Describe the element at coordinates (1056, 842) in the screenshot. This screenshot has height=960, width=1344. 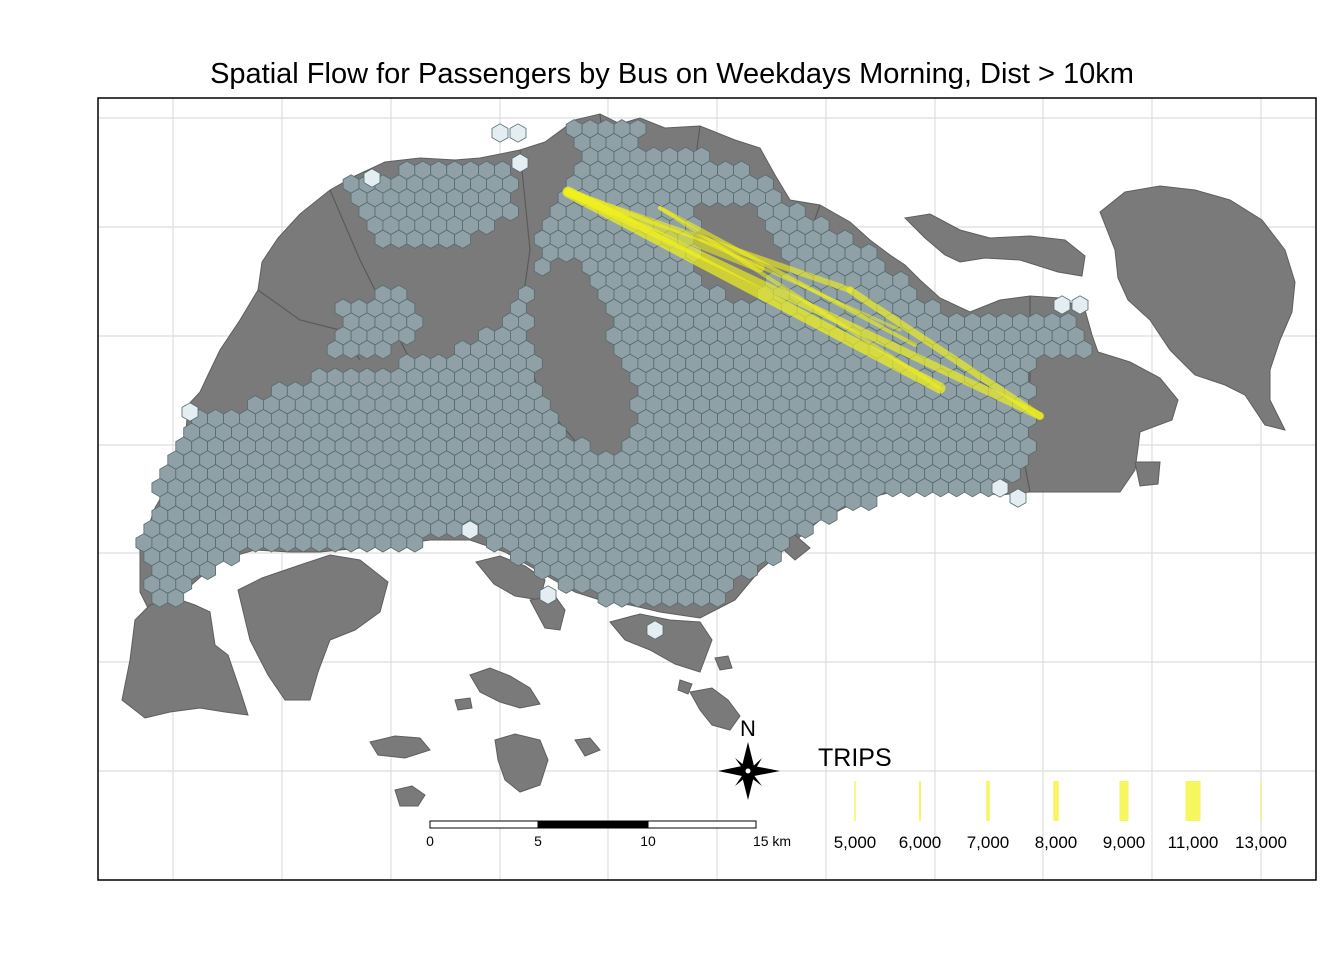
I see `legend-label: 8,000` at that location.